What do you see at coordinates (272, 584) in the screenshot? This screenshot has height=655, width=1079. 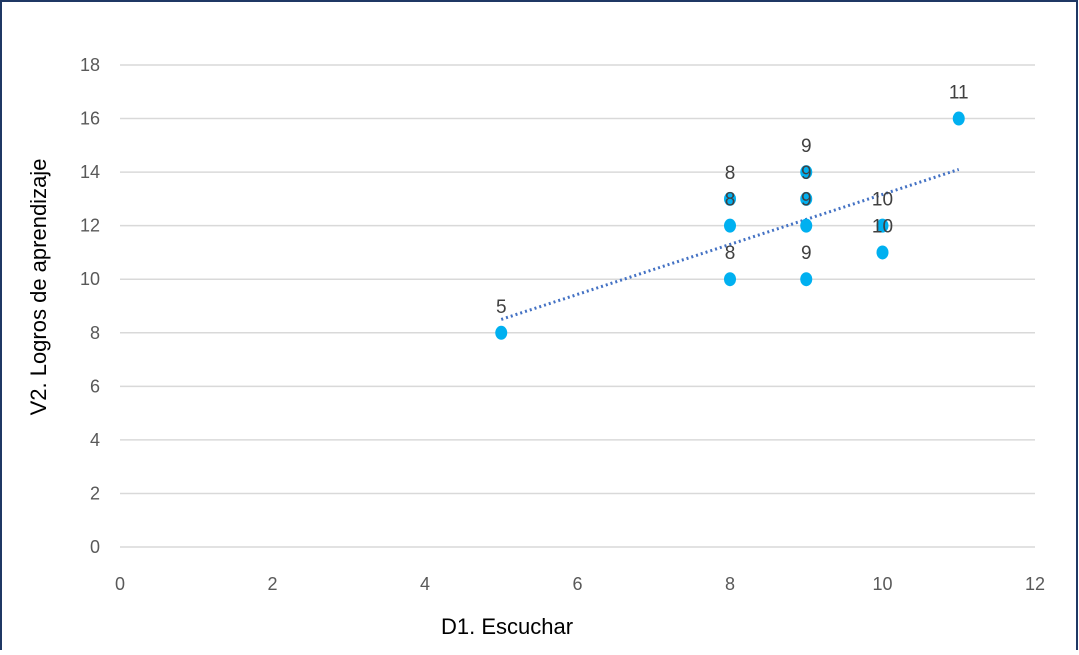 I see `x-tick-label: 2` at bounding box center [272, 584].